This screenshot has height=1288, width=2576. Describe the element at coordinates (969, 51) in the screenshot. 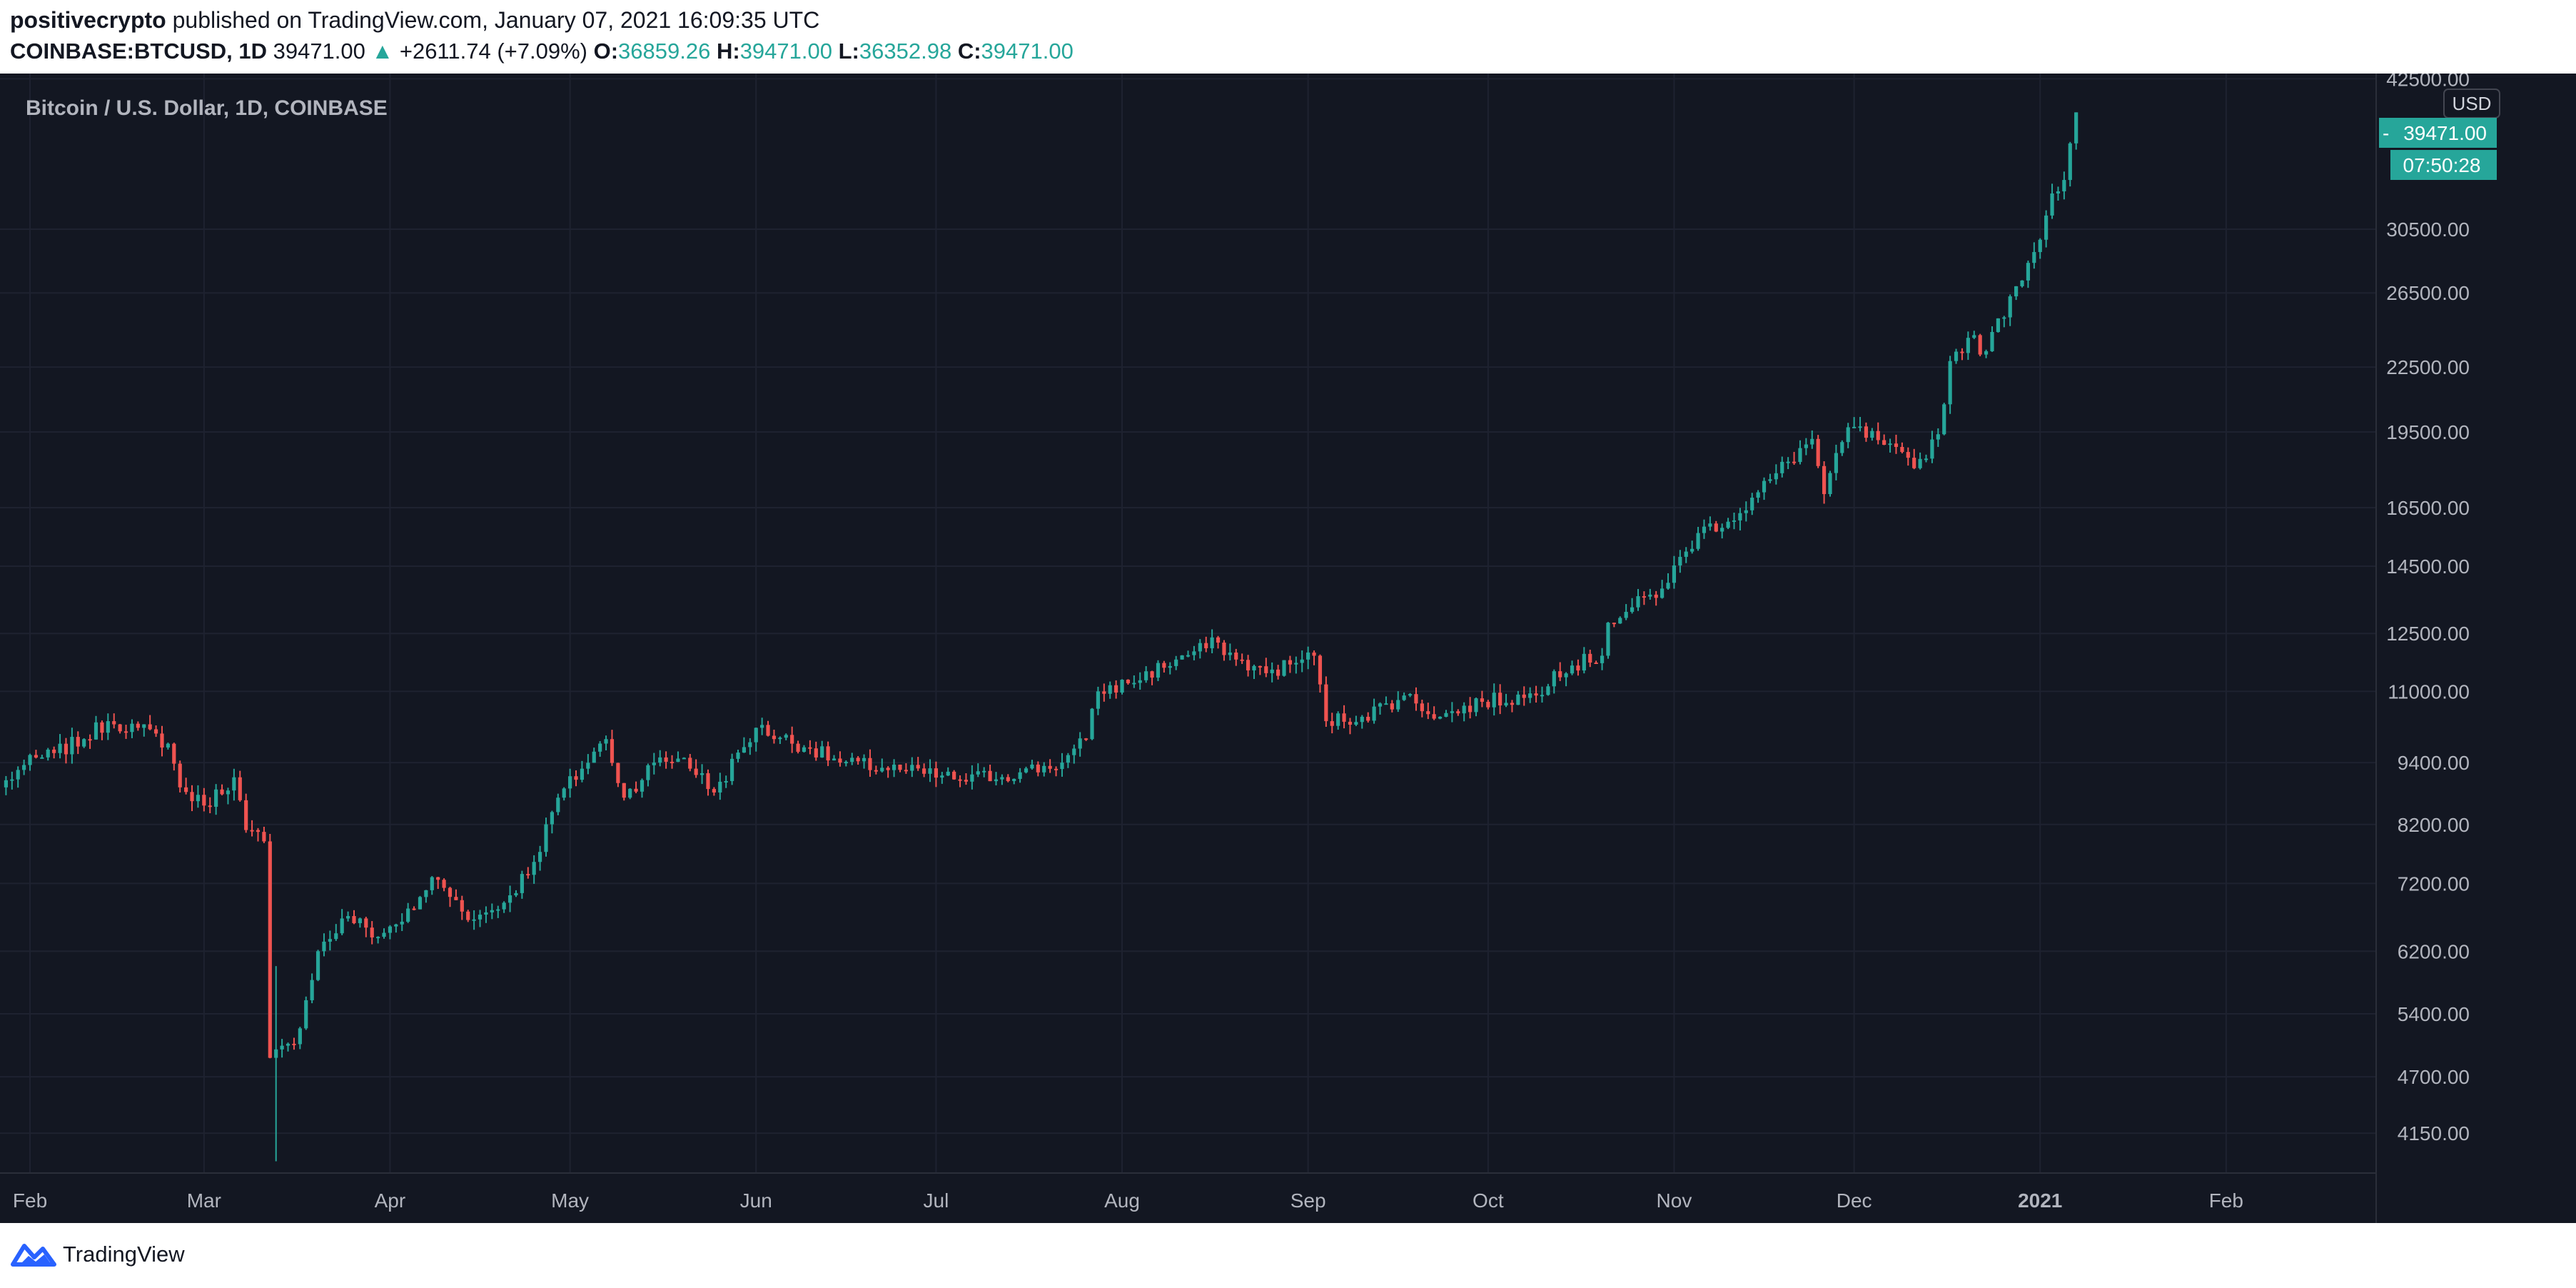

I see `close-label: C:` at that location.